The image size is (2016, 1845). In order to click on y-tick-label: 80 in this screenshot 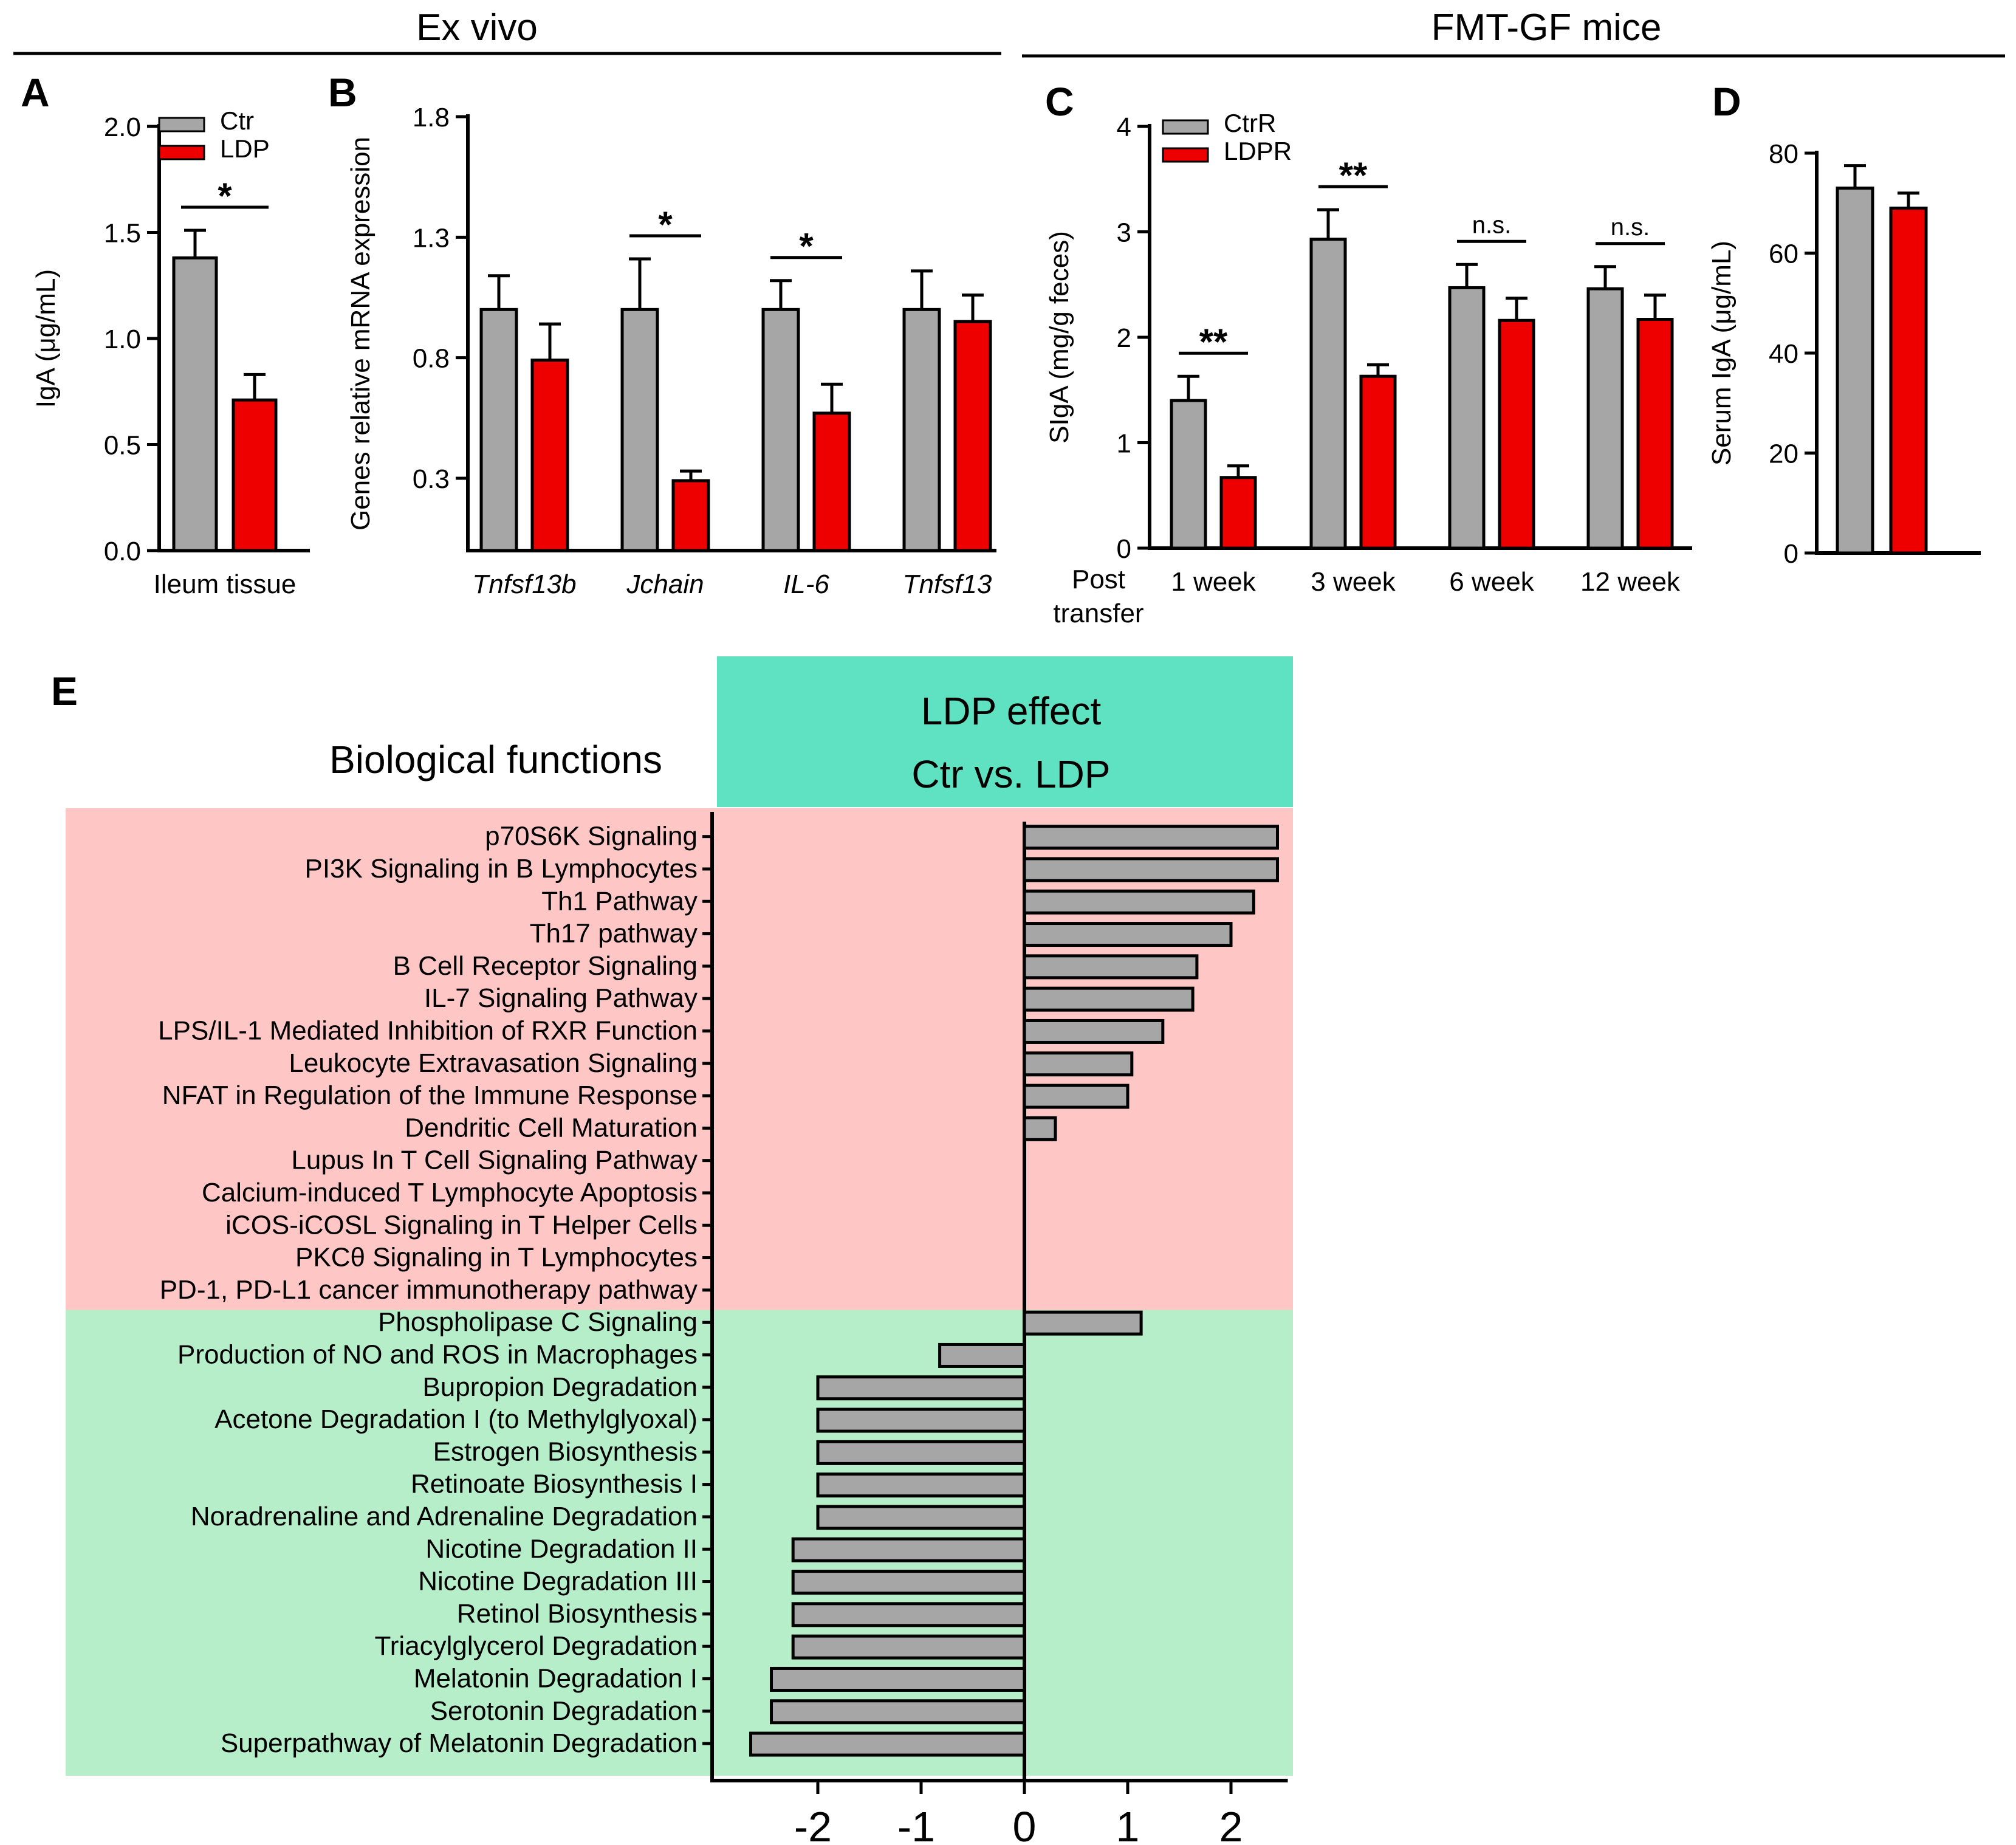, I will do `click(1783, 154)`.